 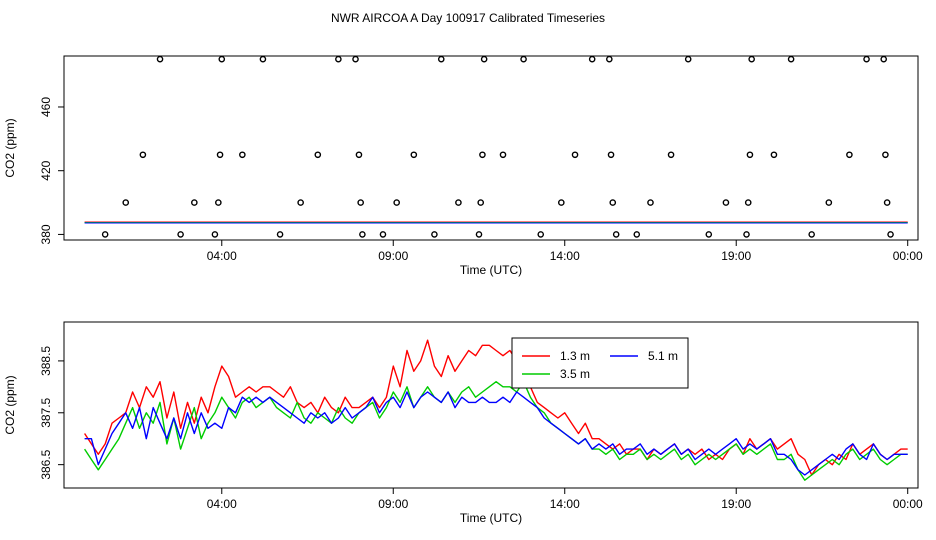 What do you see at coordinates (663, 356) in the screenshot?
I see `legend-label: 5.1 m` at bounding box center [663, 356].